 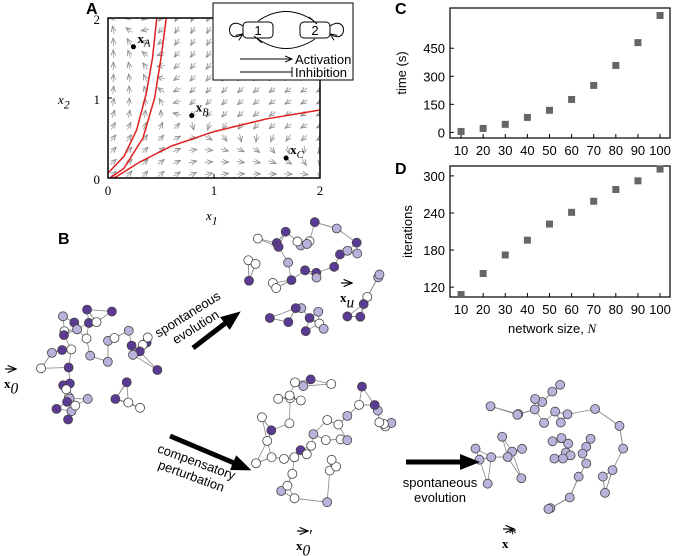 I want to click on process-arrow-head, so click(x=470, y=462).